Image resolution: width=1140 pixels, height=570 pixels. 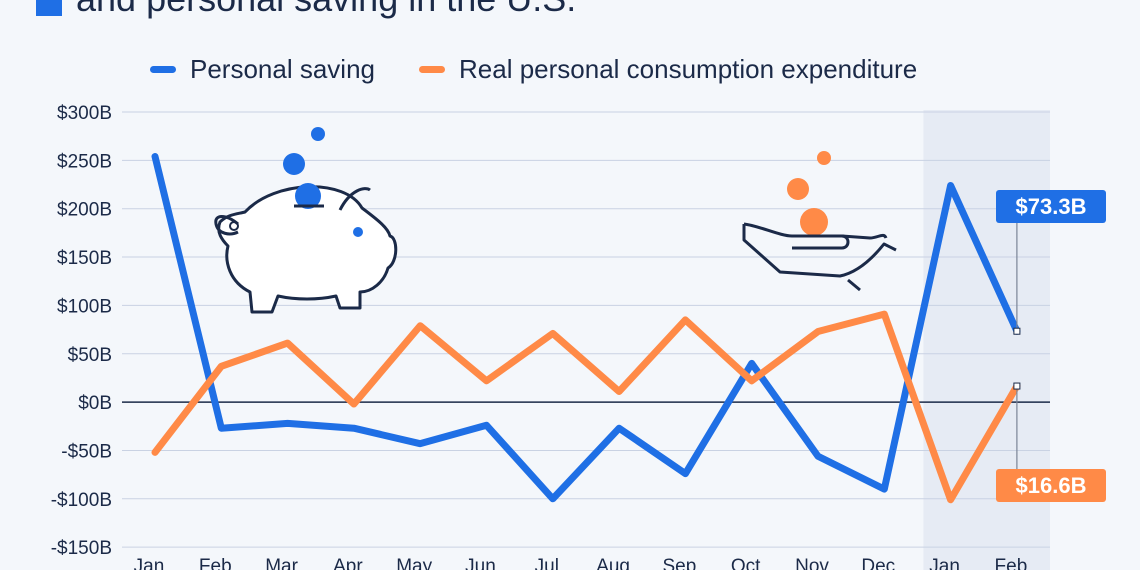 I want to click on hand-with-coins-icon, so click(x=819, y=221).